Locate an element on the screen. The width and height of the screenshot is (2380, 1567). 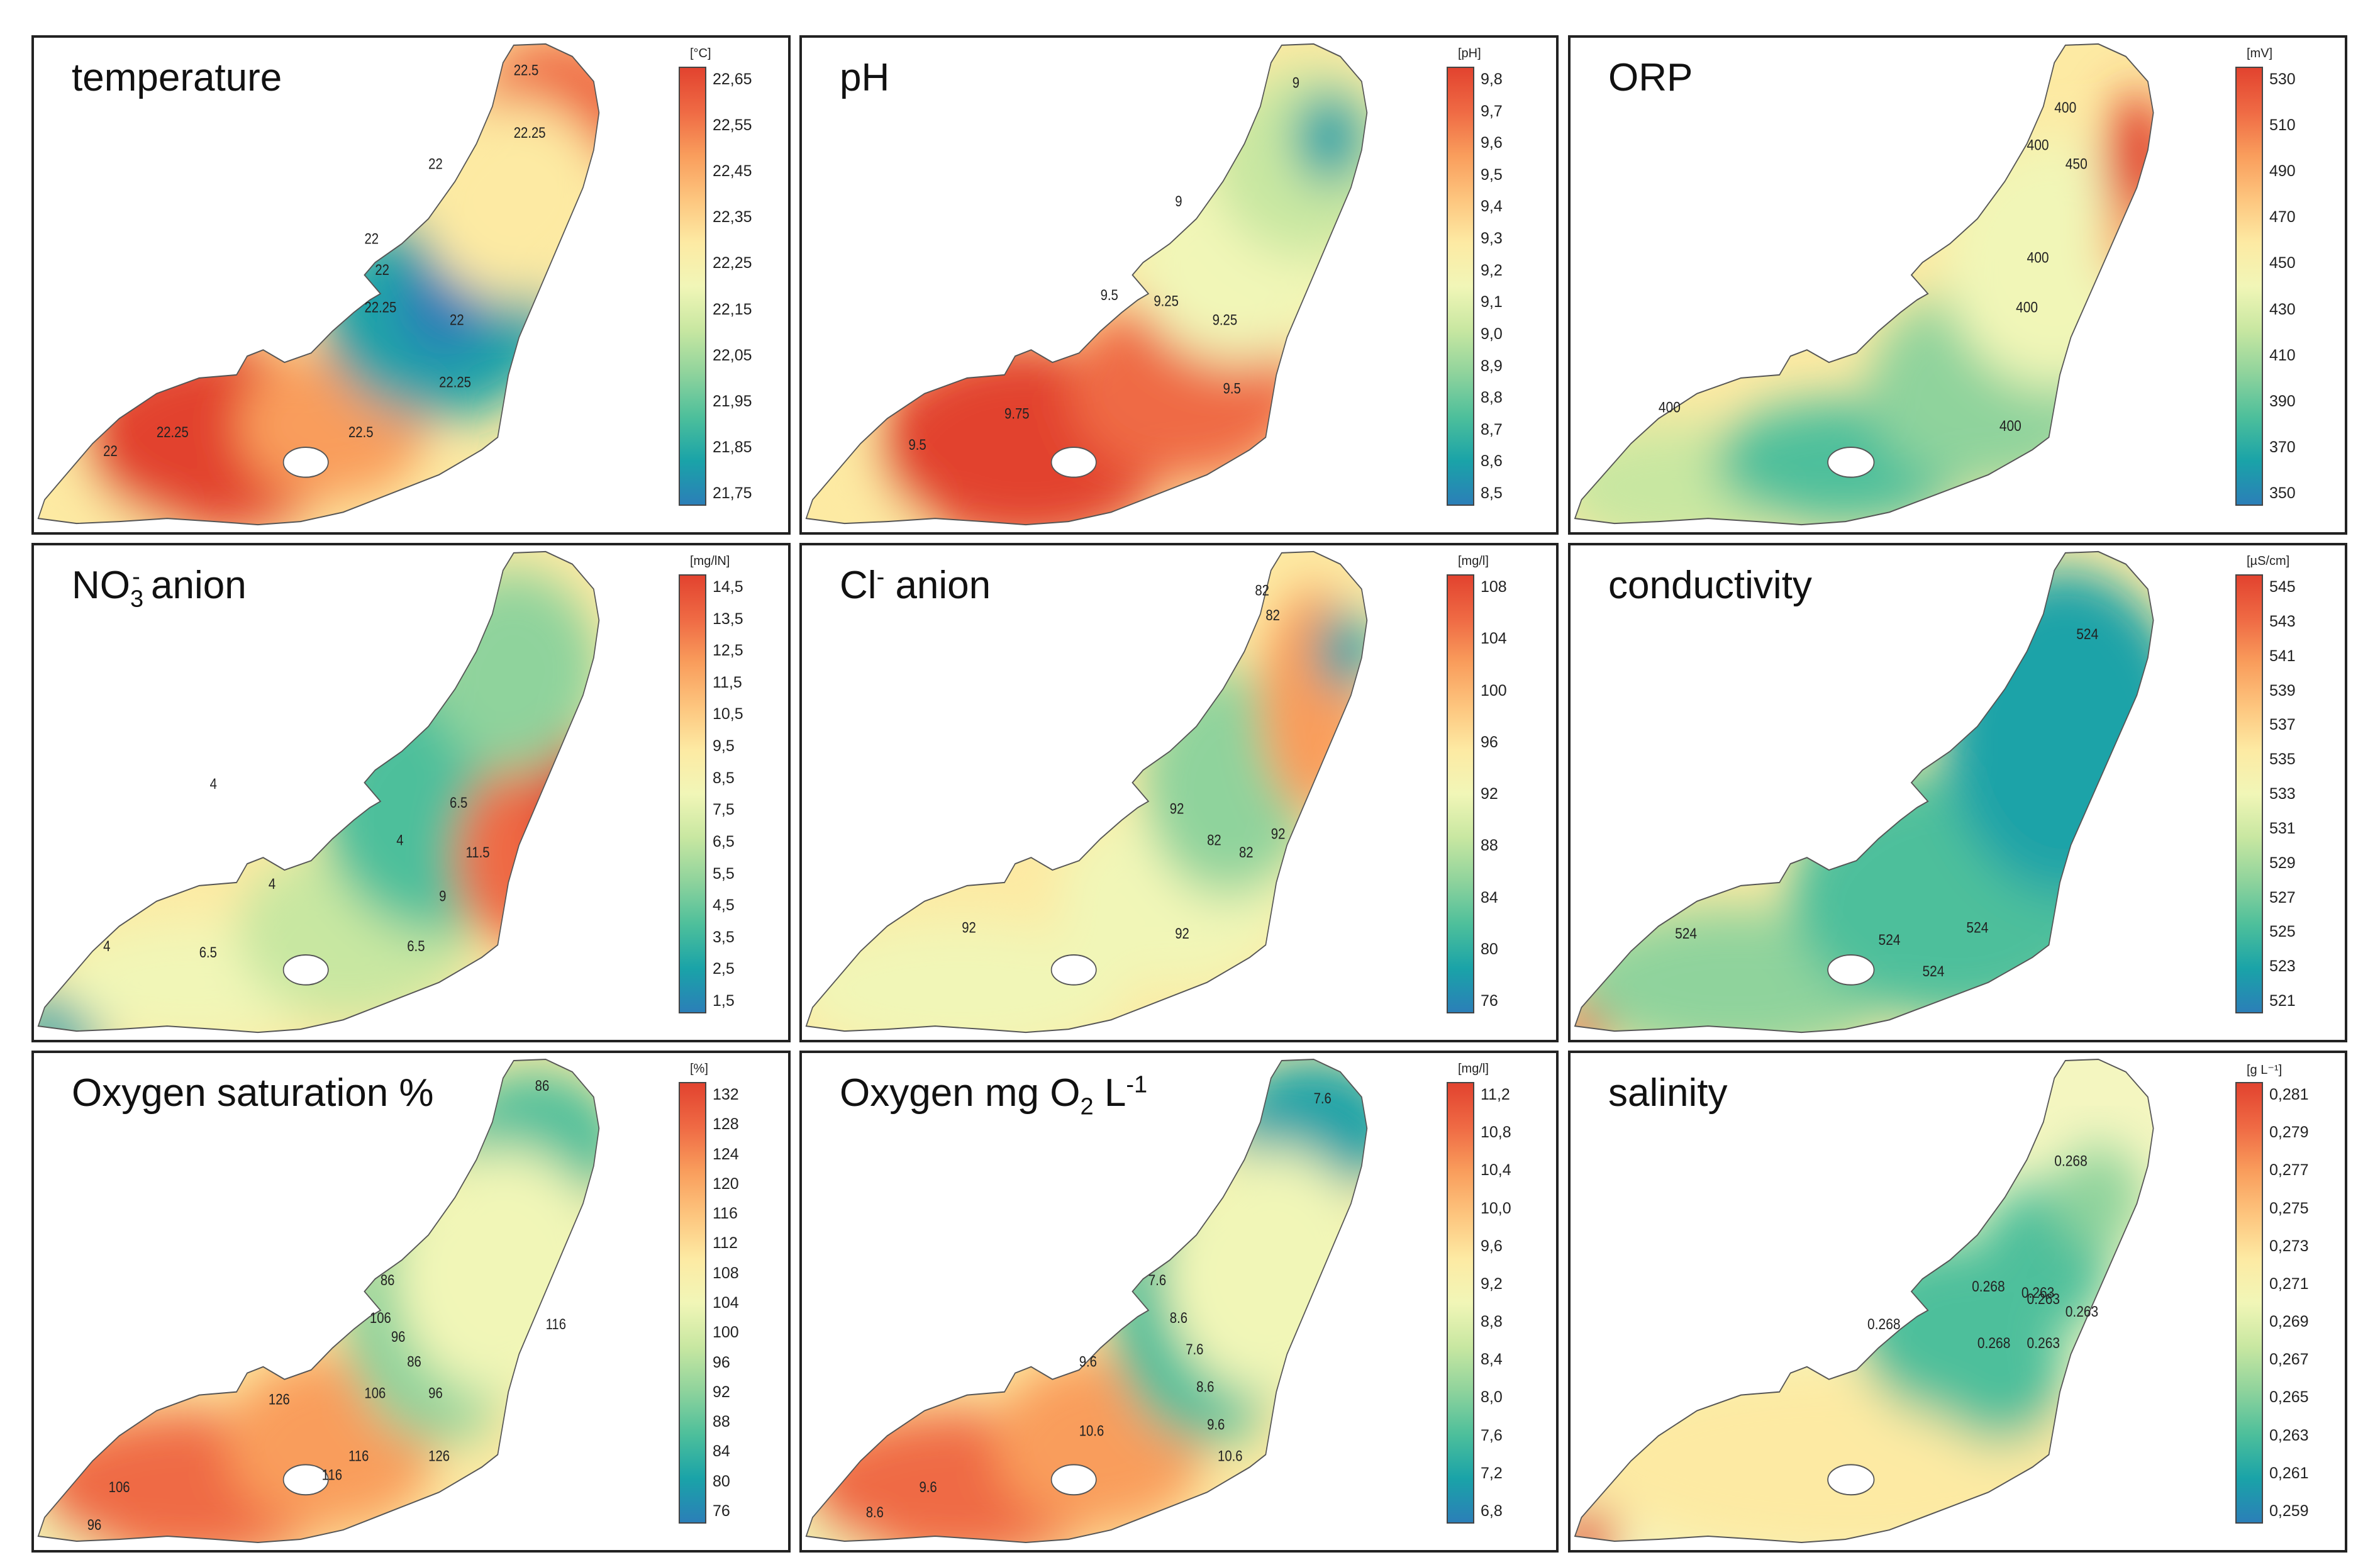
colorbar-tick: 76 is located at coordinates (721, 1511).